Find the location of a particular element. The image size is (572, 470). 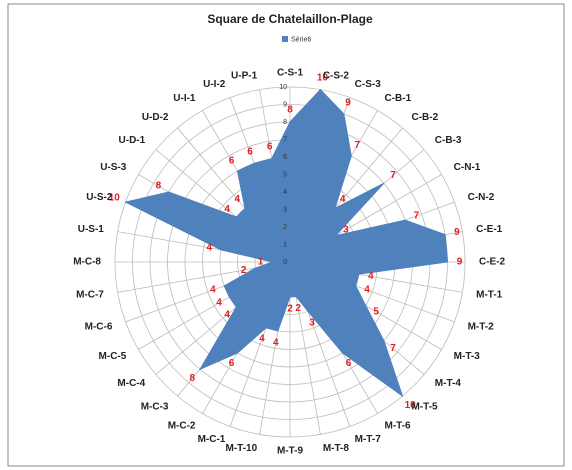

category-label: M-C-3 is located at coordinates (155, 406).